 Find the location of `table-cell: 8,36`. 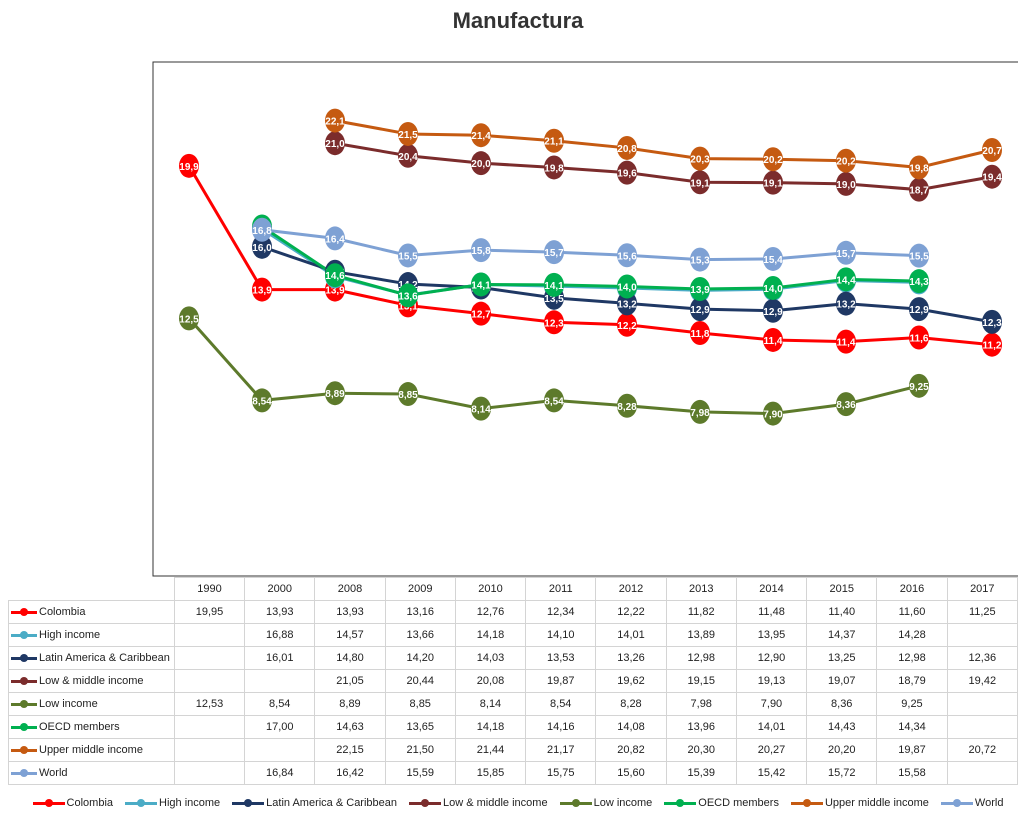

table-cell: 8,36 is located at coordinates (842, 704).